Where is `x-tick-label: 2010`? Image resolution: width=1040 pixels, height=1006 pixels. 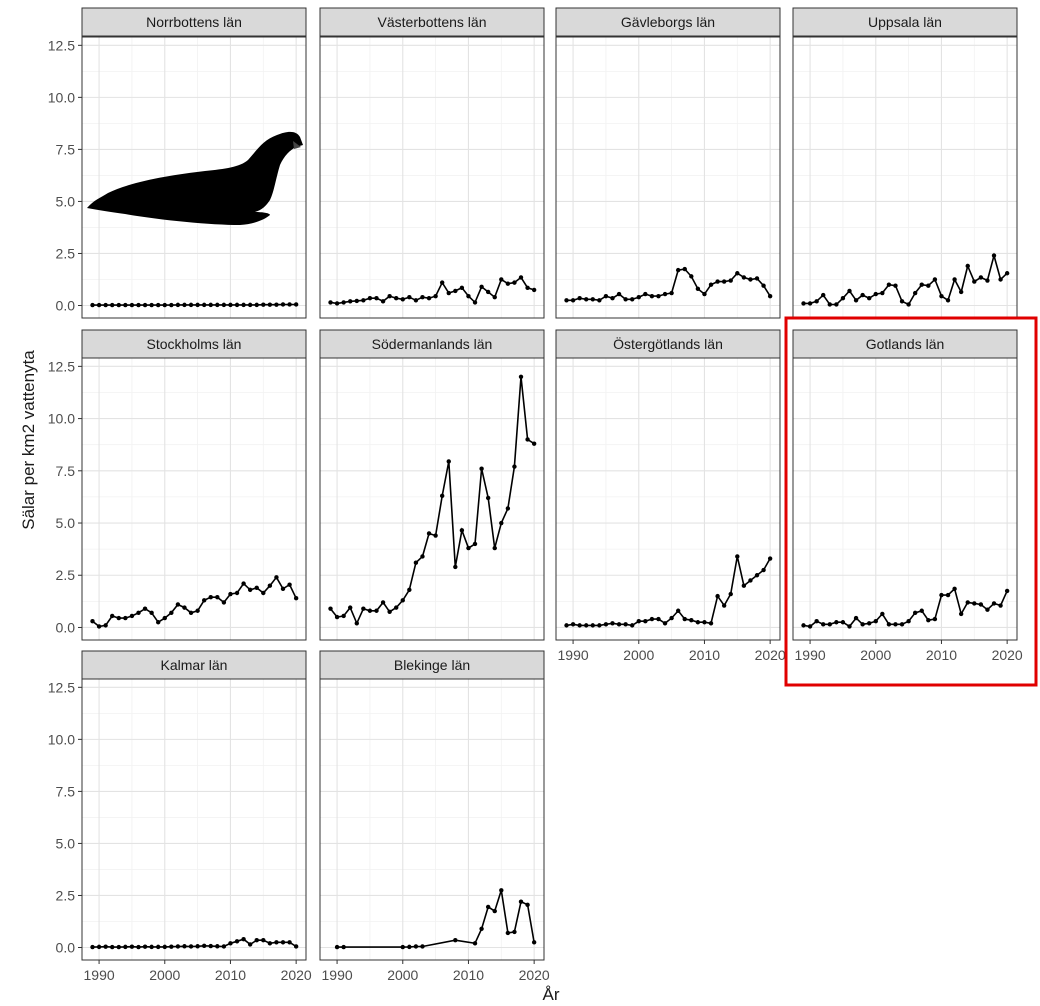
x-tick-label: 2010 is located at coordinates (468, 975).